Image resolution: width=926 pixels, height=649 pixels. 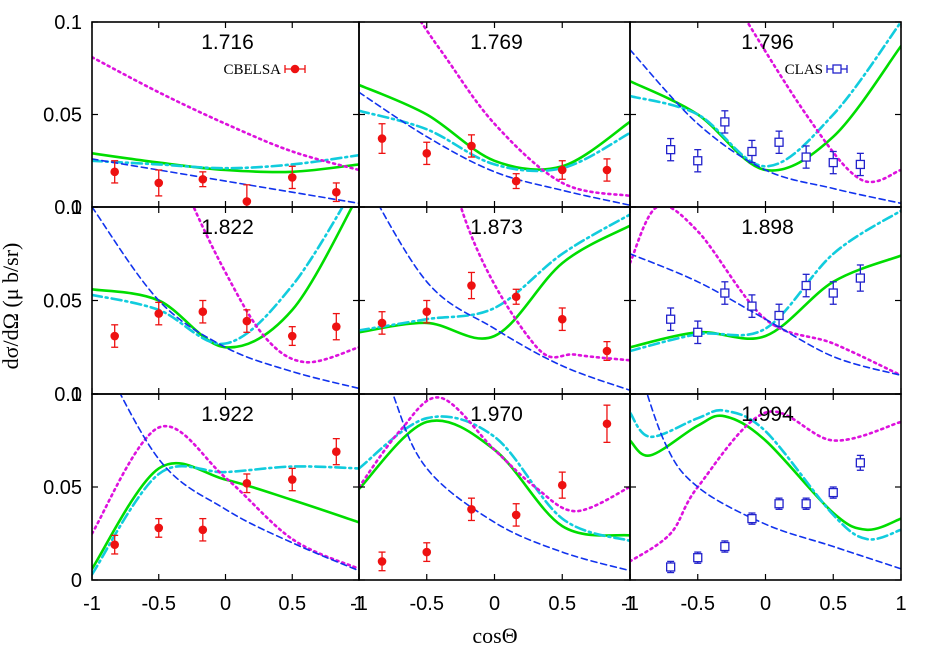 What do you see at coordinates (494, 635) in the screenshot?
I see `x-axis-title: cosΘ` at bounding box center [494, 635].